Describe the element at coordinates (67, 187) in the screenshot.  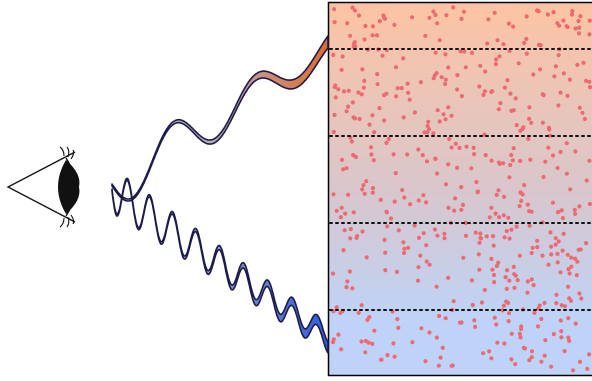
I see `eyelashes-icon` at that location.